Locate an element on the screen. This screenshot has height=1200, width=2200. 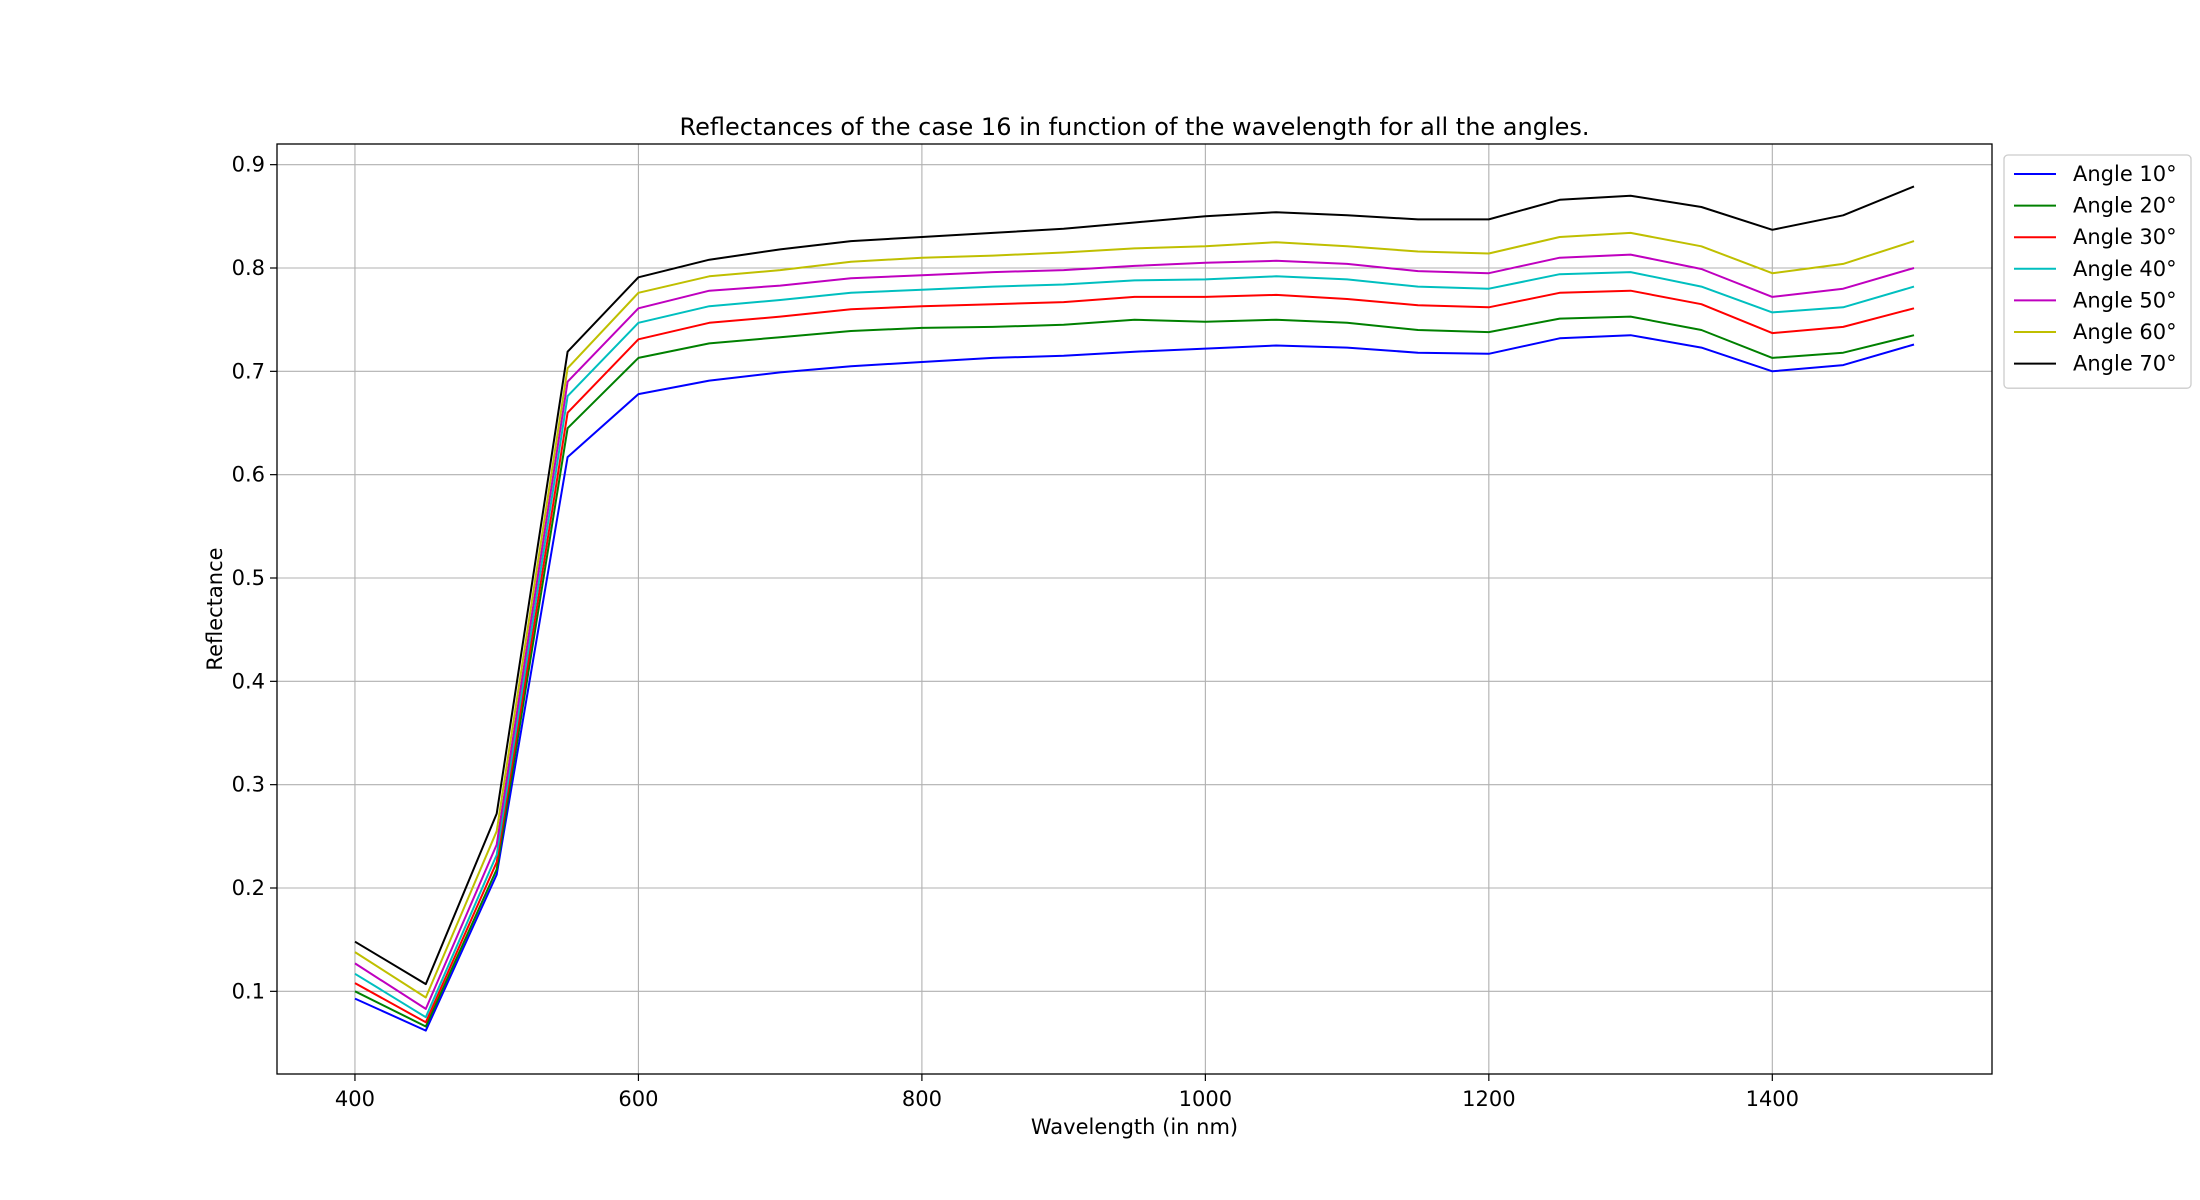
legend-label: Angle 30° is located at coordinates (2125, 237).